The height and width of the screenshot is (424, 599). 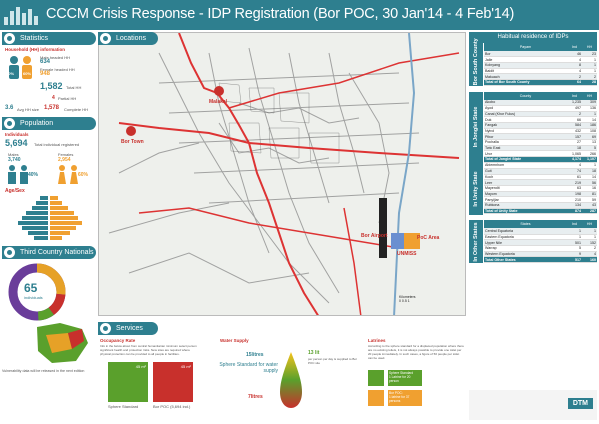 I want to click on table-cell: 157, so click(x=574, y=136).